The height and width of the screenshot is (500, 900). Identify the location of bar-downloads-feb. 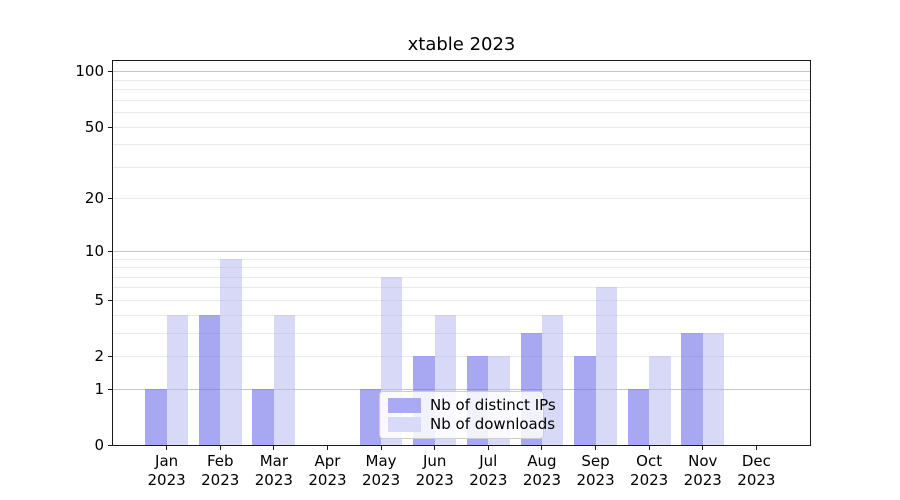
(231, 351).